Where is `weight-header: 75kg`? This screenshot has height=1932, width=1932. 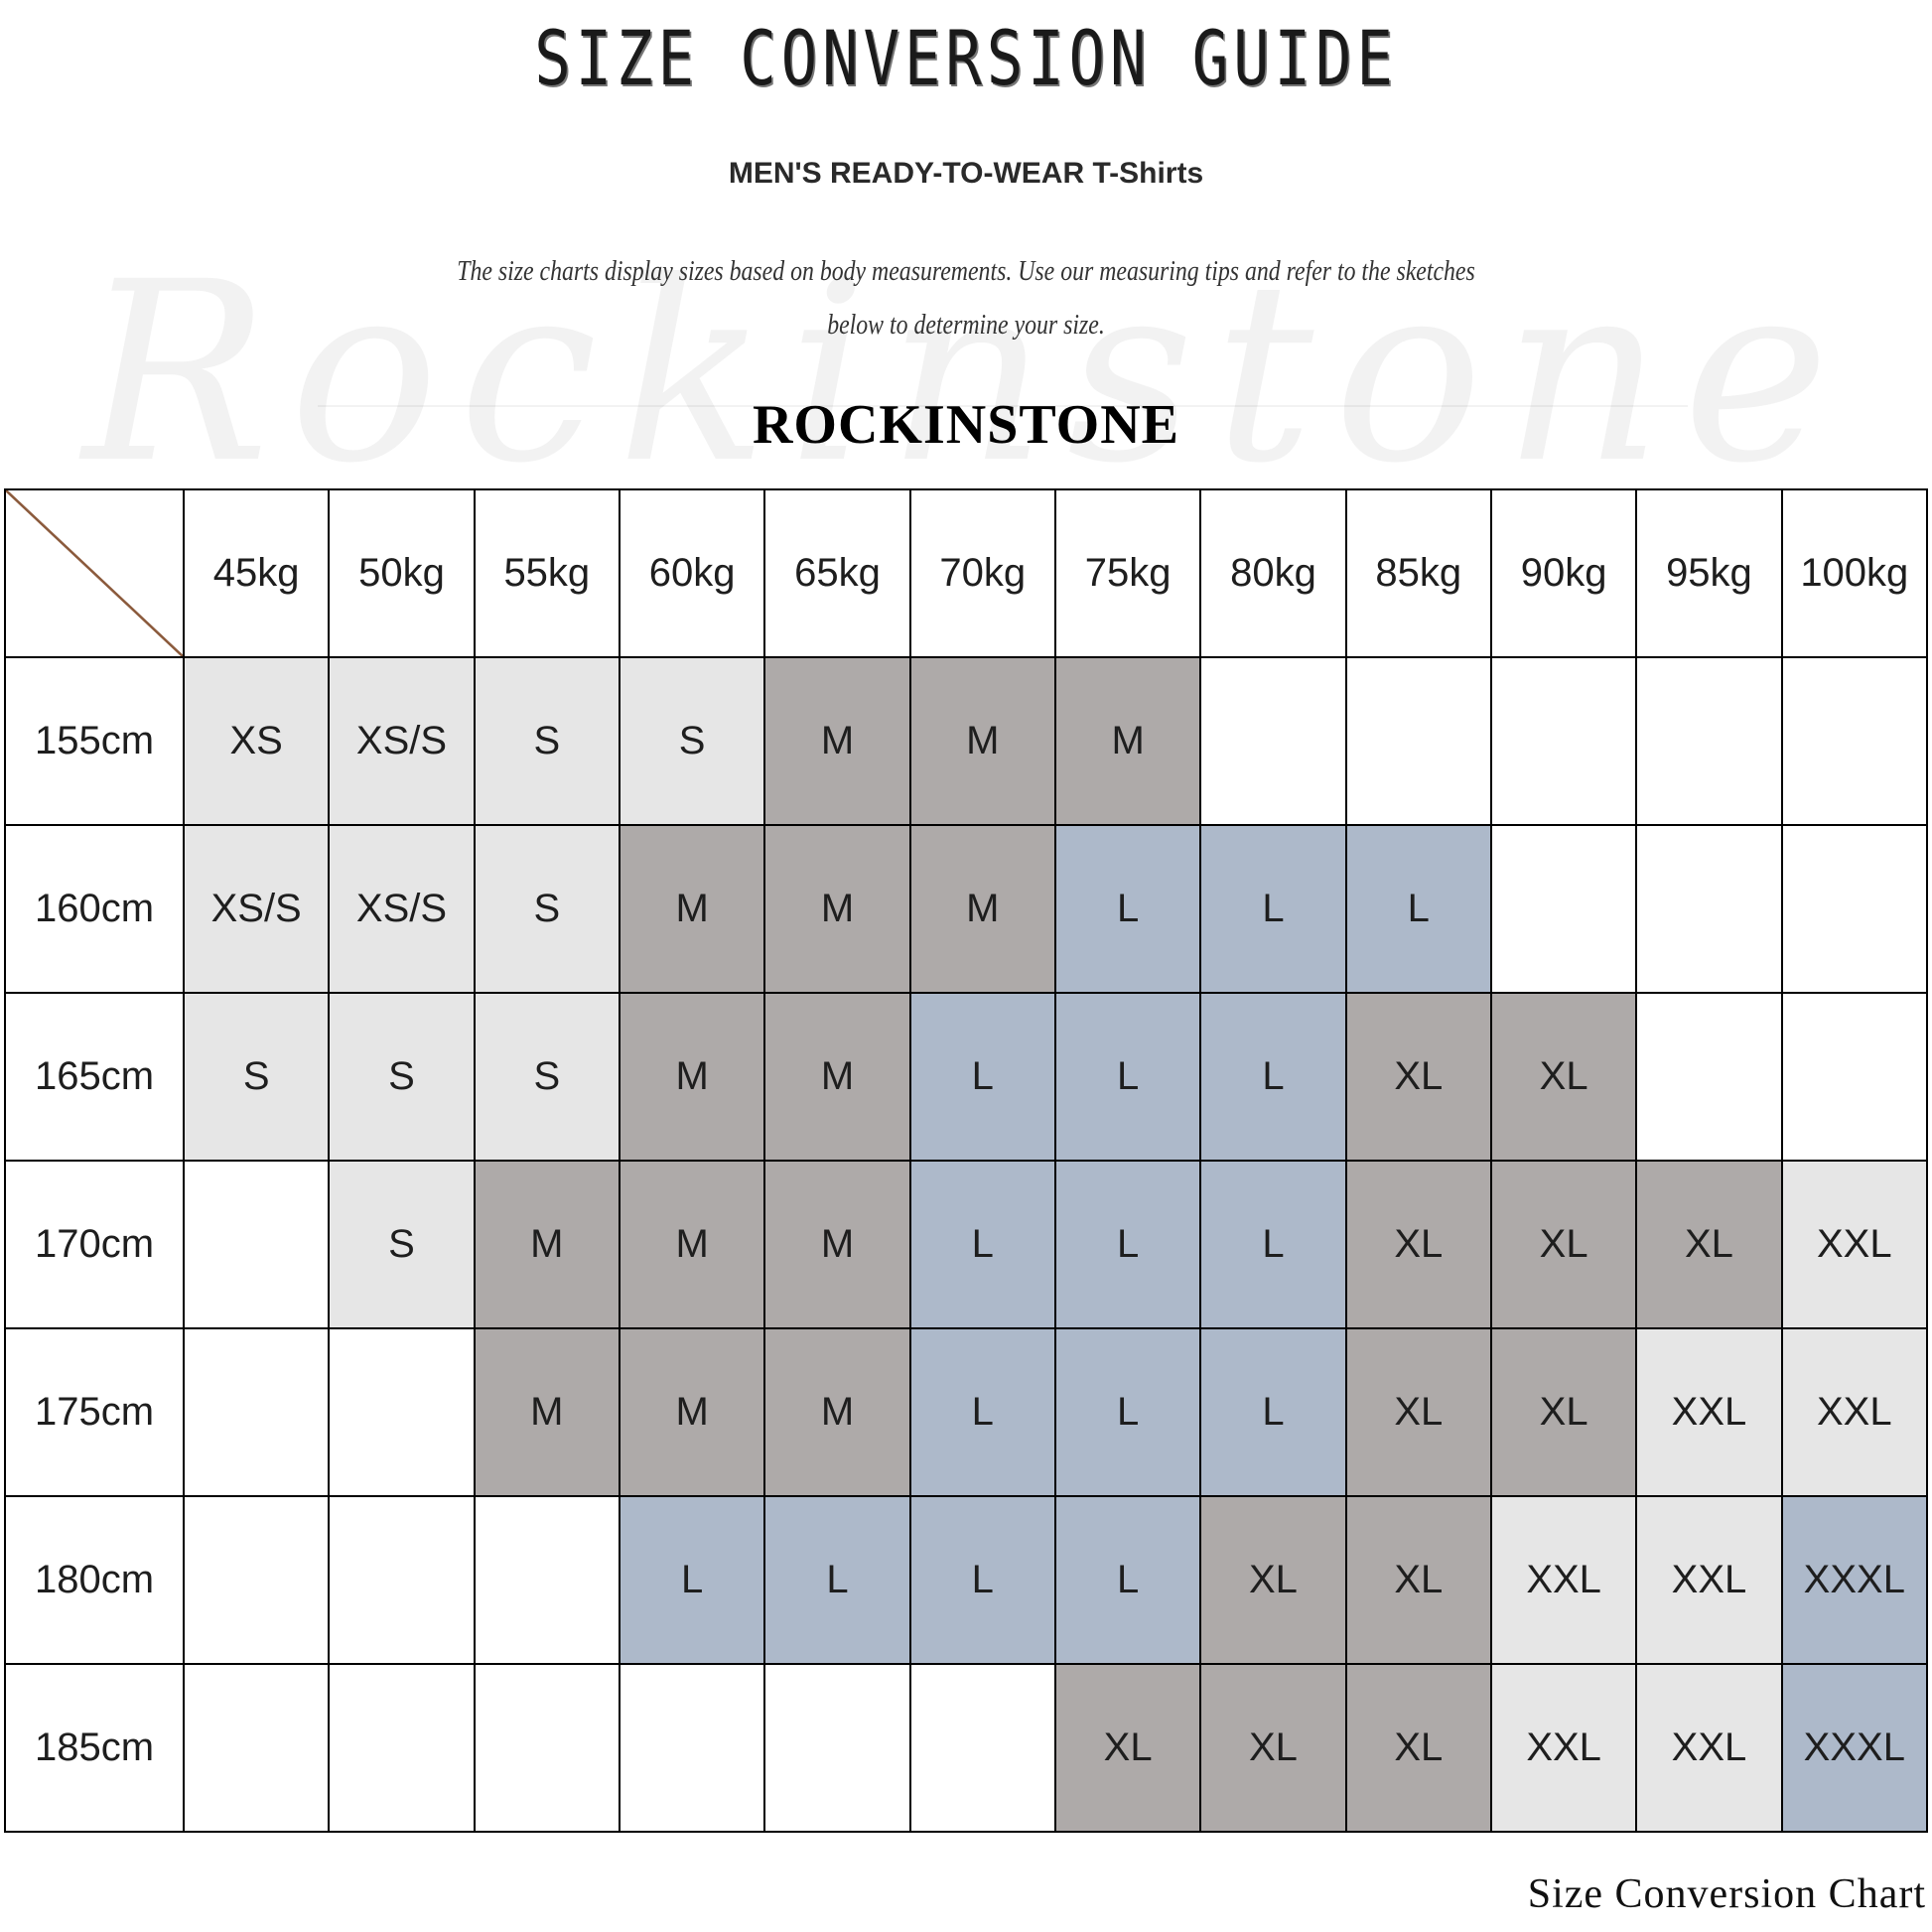
weight-header: 75kg is located at coordinates (1127, 573).